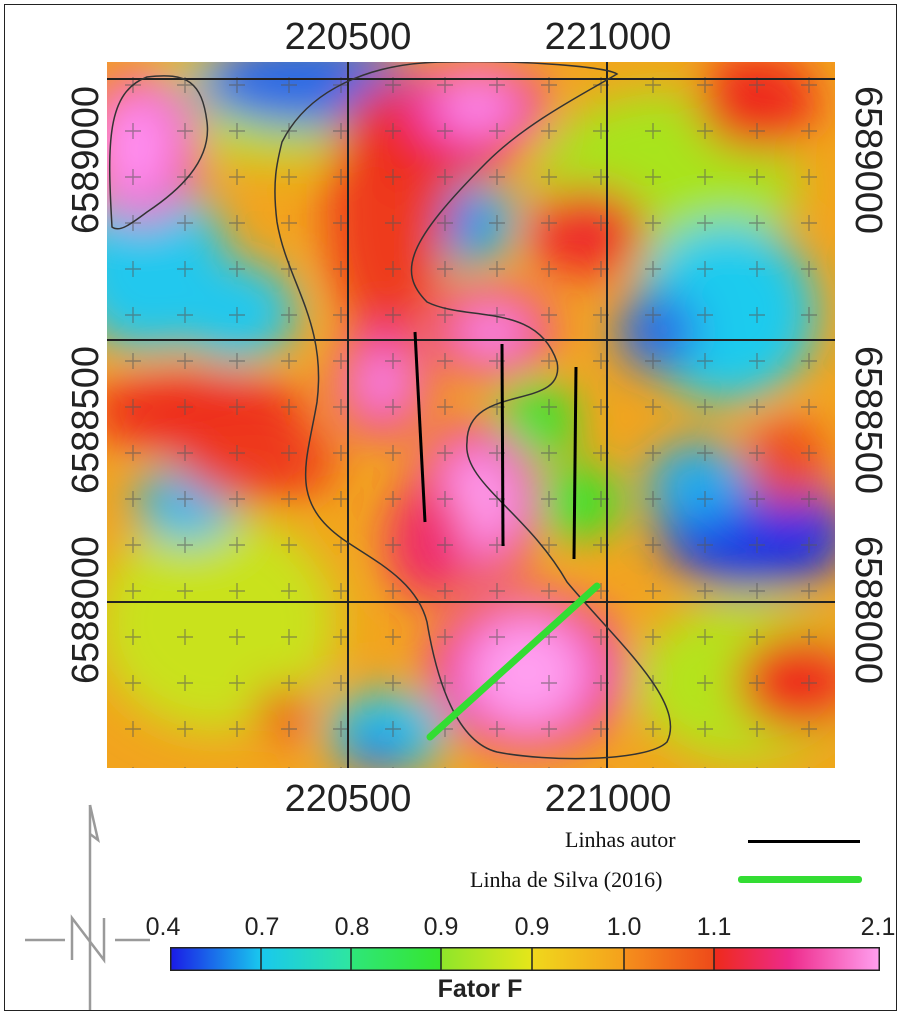  What do you see at coordinates (525, 959) in the screenshot?
I see `colorbar` at bounding box center [525, 959].